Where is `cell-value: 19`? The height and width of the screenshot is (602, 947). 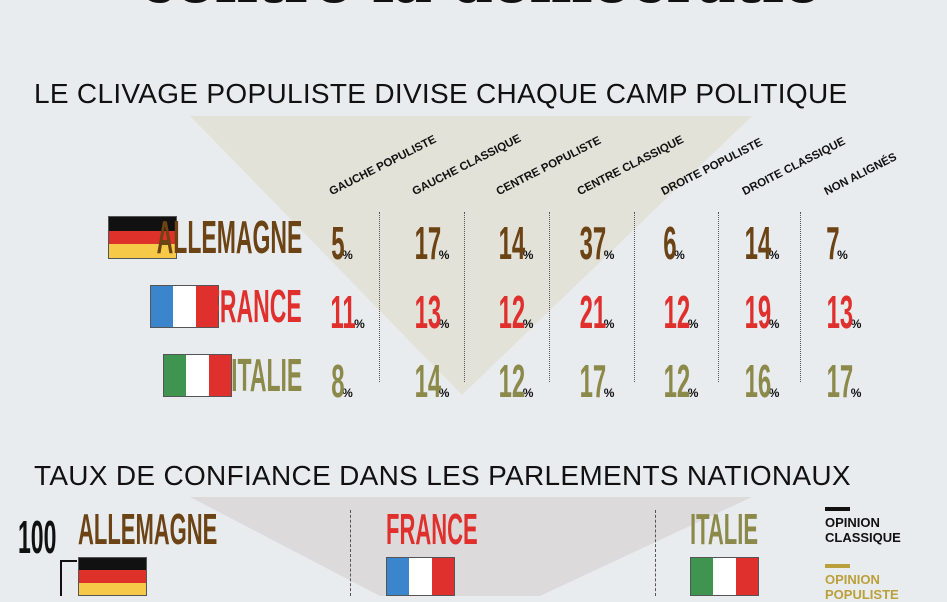
cell-value: 19 is located at coordinates (757, 312).